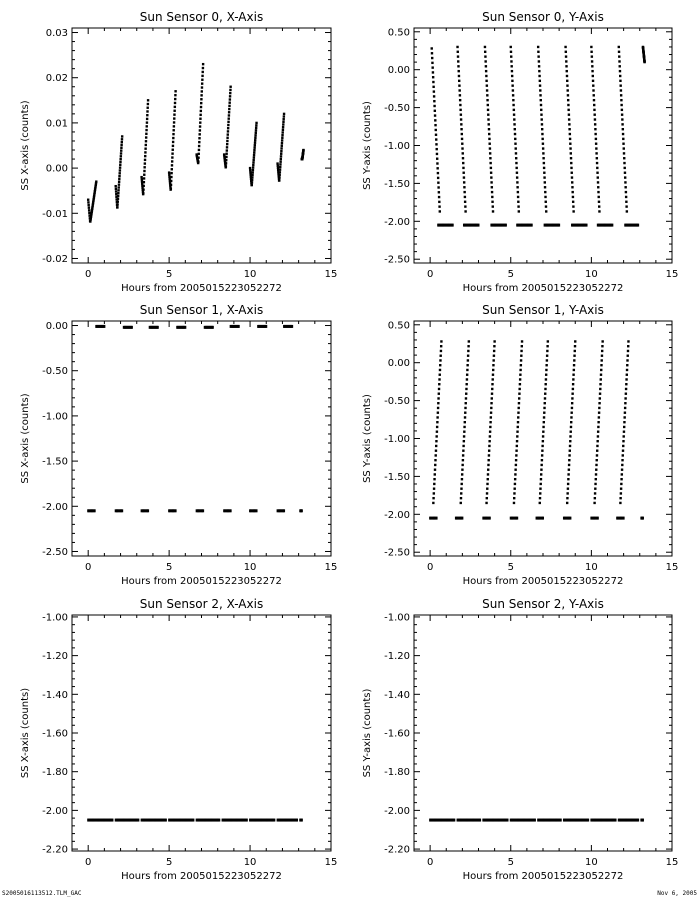 Image resolution: width=700 pixels, height=900 pixels. I want to click on y-tick-label: -2.00, so click(55, 811).